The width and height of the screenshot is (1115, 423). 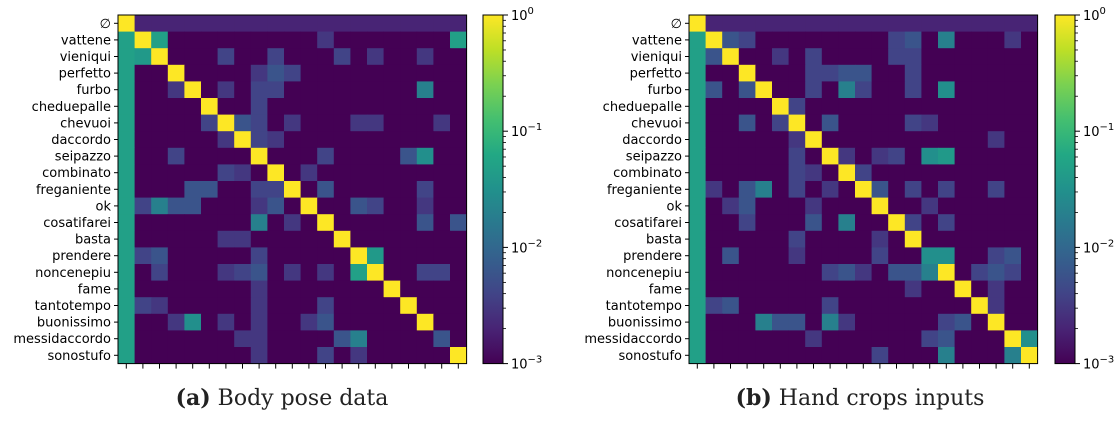 I want to click on y-tick-label-a: vieniqui, so click(x=85, y=57).